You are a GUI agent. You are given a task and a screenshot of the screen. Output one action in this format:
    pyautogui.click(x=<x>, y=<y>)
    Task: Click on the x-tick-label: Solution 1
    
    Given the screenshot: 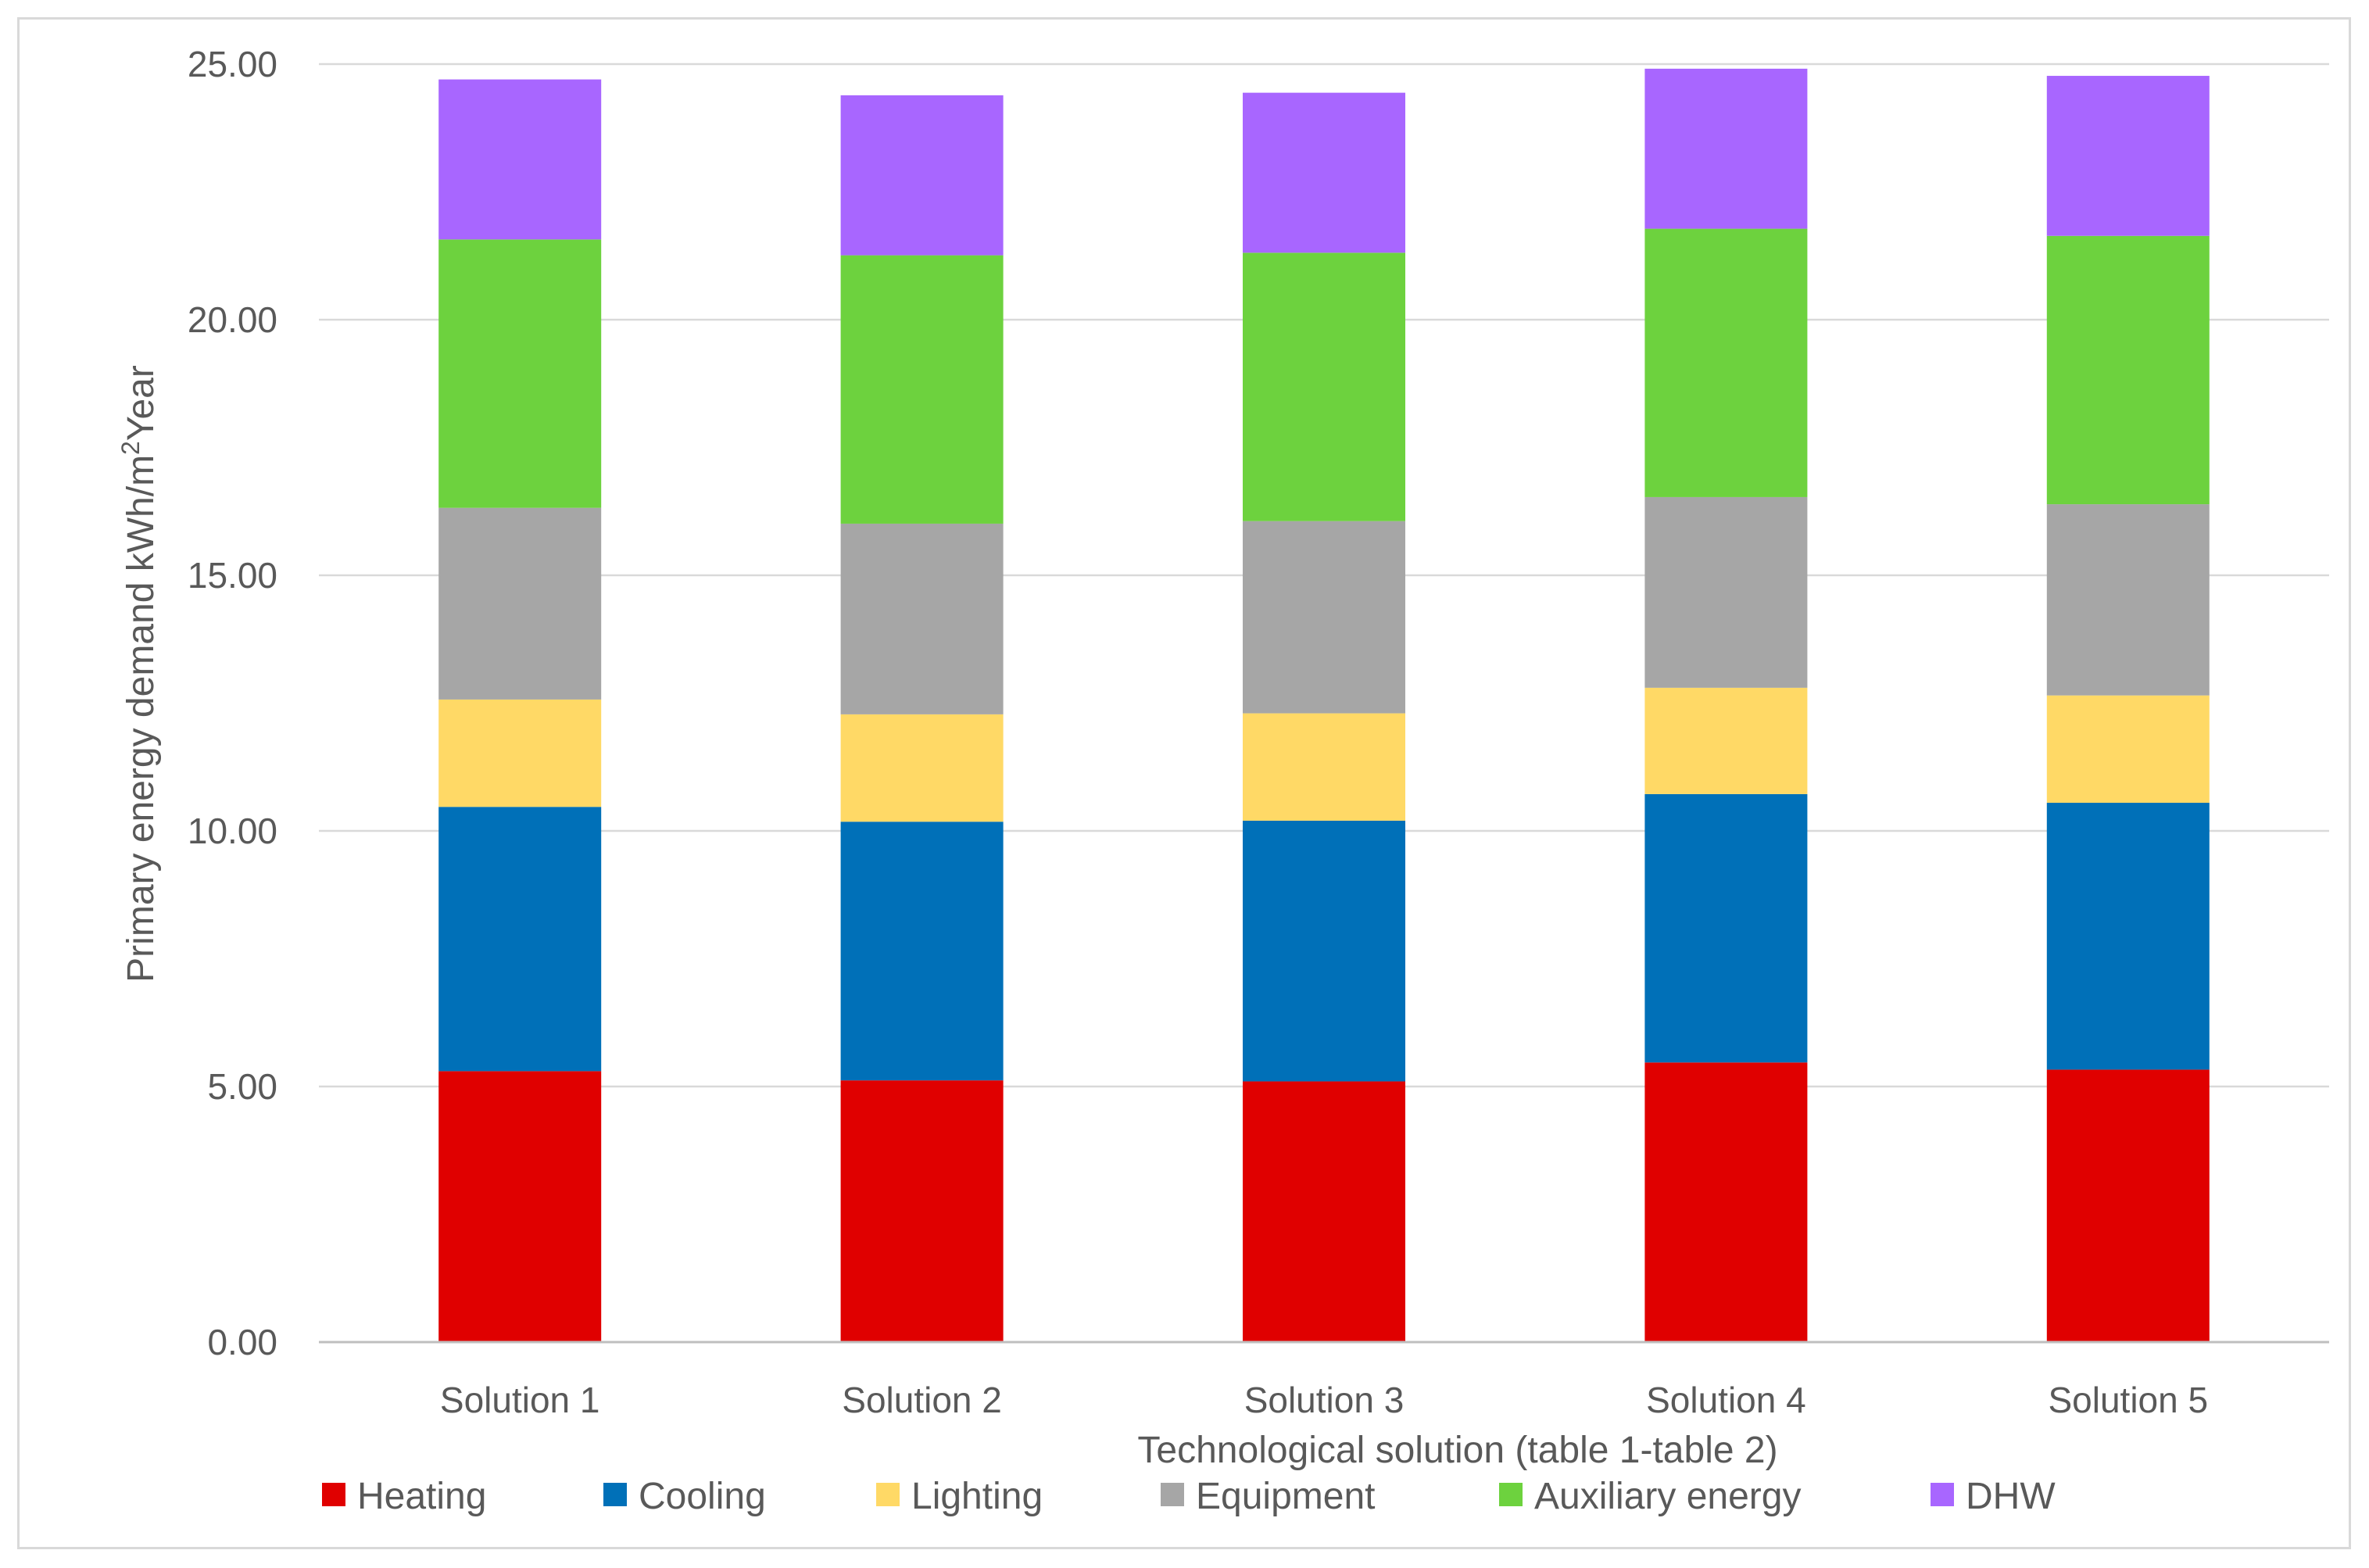 What is the action you would take?
    pyautogui.click(x=520, y=1400)
    